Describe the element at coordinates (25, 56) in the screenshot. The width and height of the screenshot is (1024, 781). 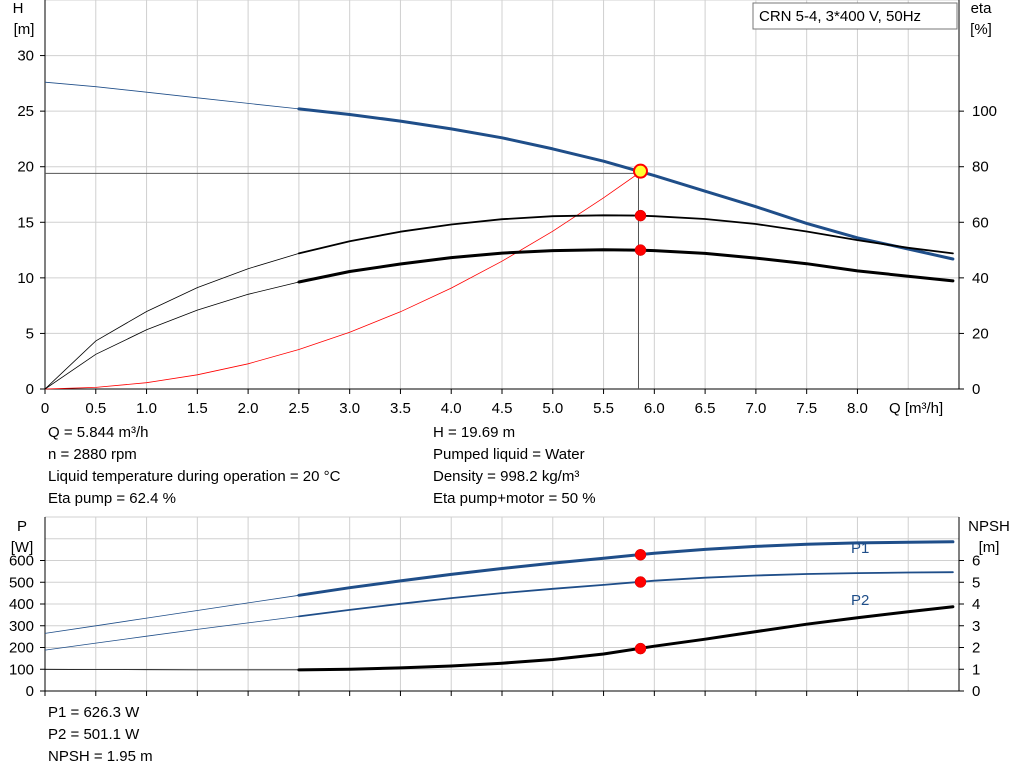
I see `y-tick-label-left: 30` at that location.